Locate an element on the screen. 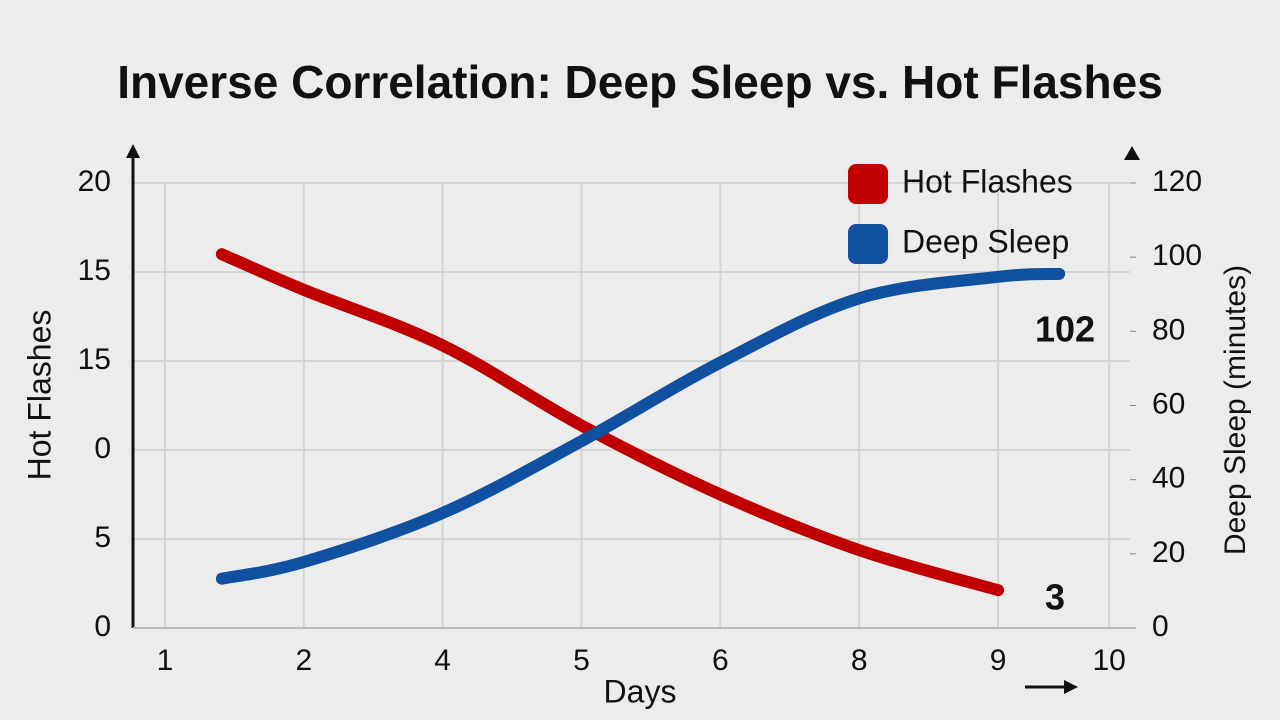 This screenshot has width=1280, height=720. x-tick-label: 10 is located at coordinates (1108, 660).